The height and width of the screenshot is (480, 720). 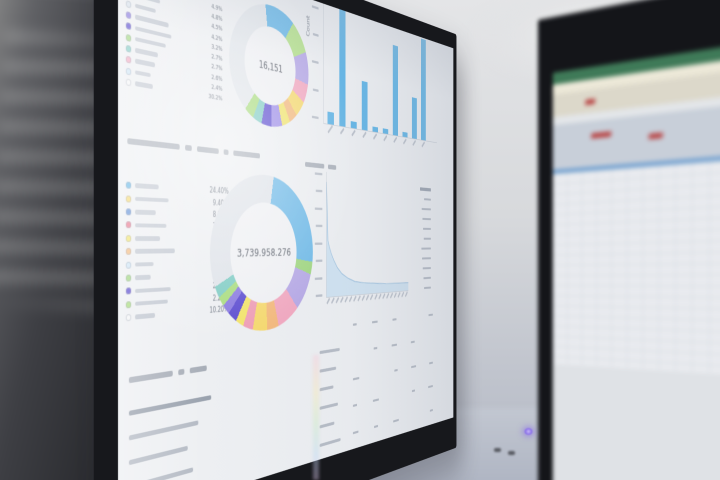 I want to click on bar-chart-y-ticks, so click(x=315, y=60).